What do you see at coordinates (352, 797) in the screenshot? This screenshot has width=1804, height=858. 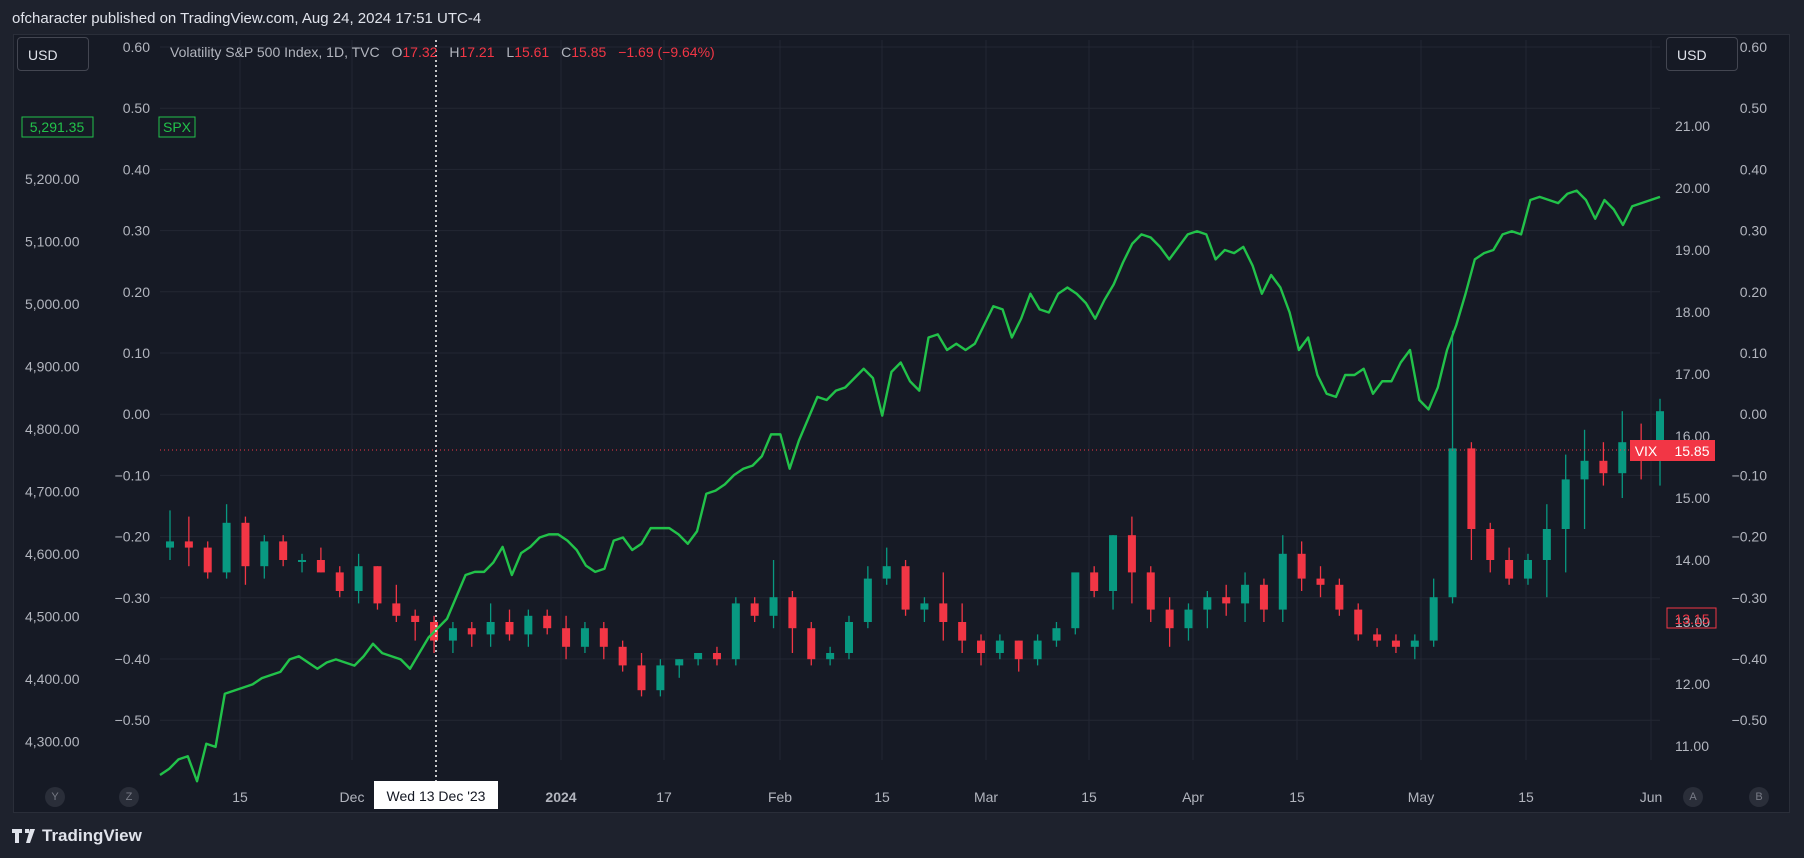 I see `x-axis-tick: Dec` at bounding box center [352, 797].